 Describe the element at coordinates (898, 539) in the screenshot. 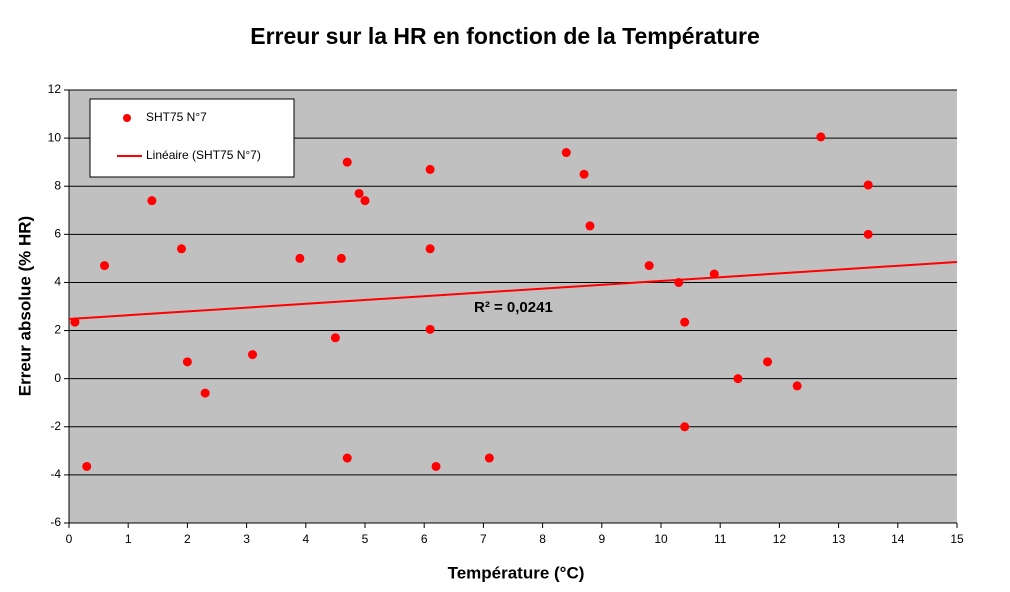

I see `x-tick-label: 14` at that location.